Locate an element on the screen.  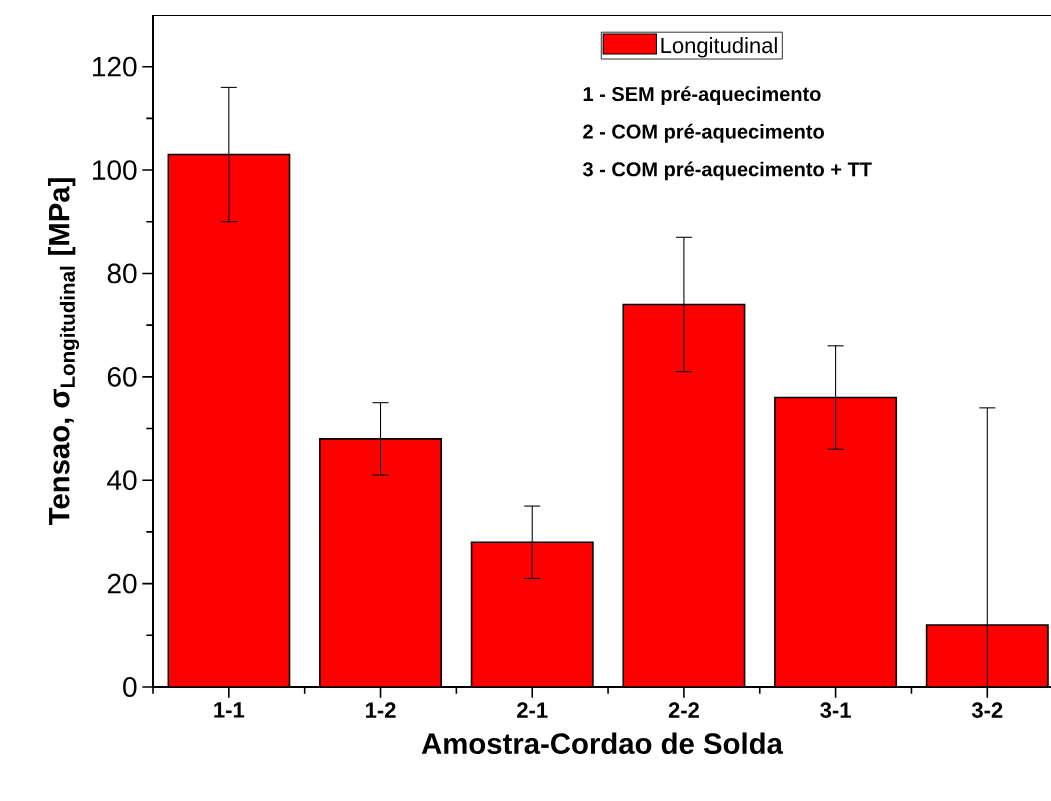
x-axis-title: Amostra-Cordao de Solda is located at coordinates (602, 743).